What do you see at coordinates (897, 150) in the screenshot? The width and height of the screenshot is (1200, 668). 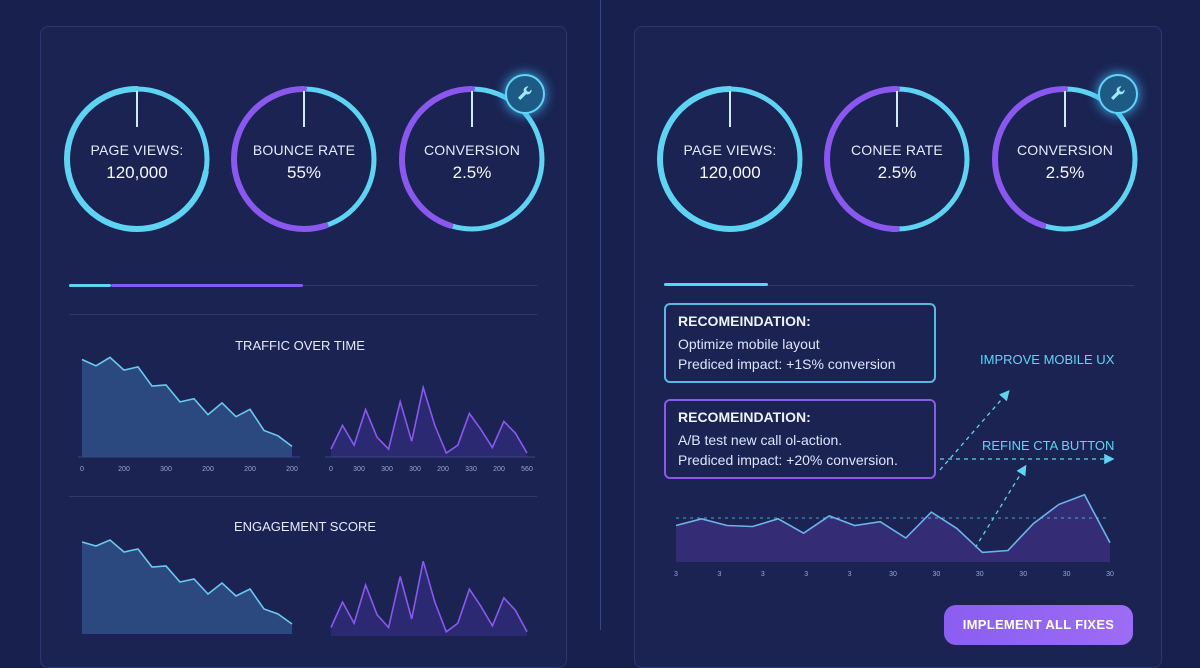 I see `gauge-label: CONEE RATE` at bounding box center [897, 150].